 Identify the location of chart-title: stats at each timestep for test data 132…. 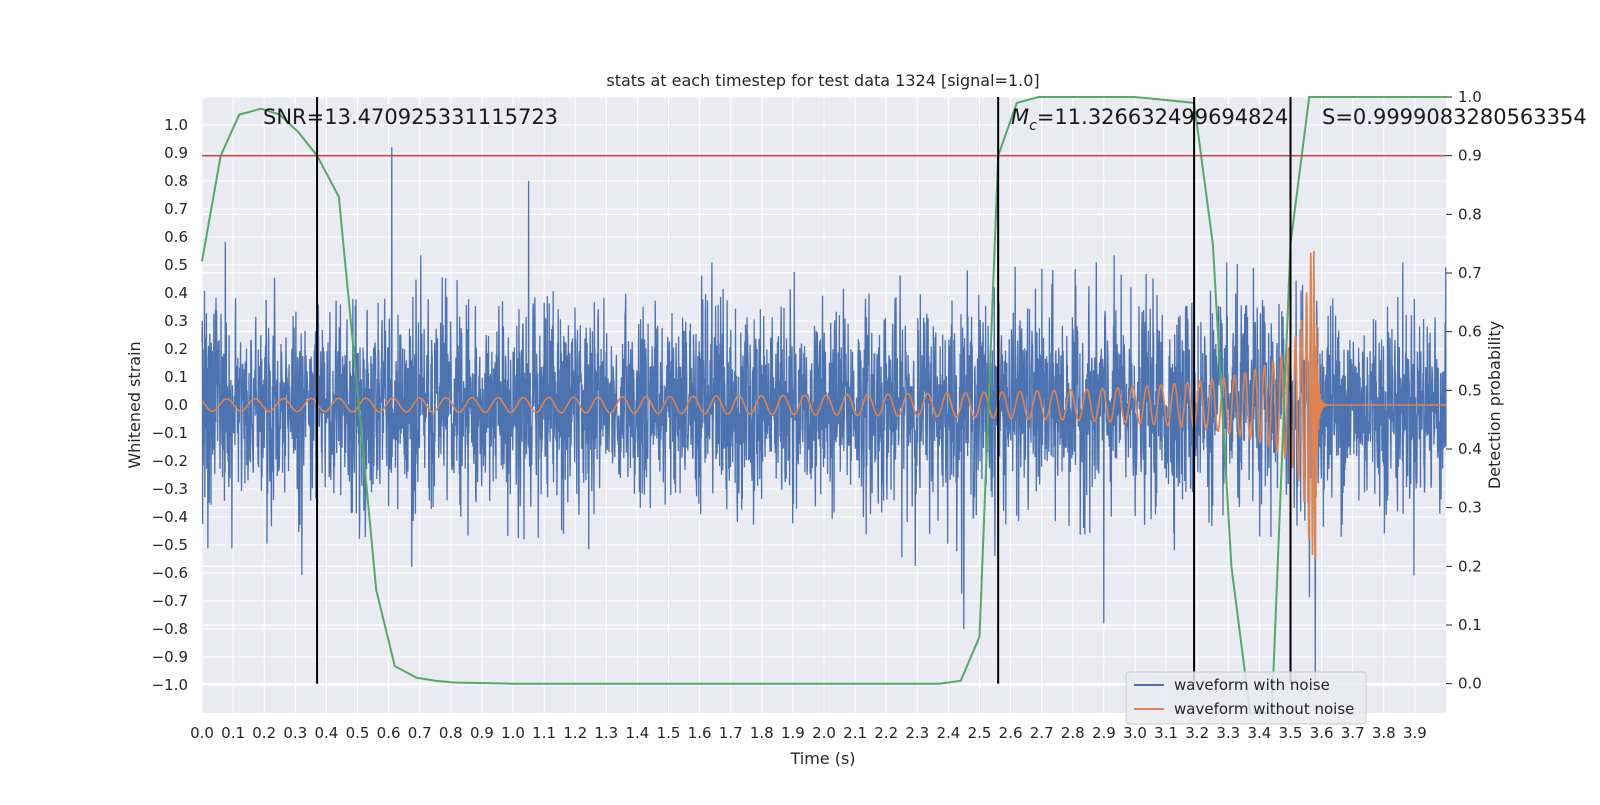
(822, 80).